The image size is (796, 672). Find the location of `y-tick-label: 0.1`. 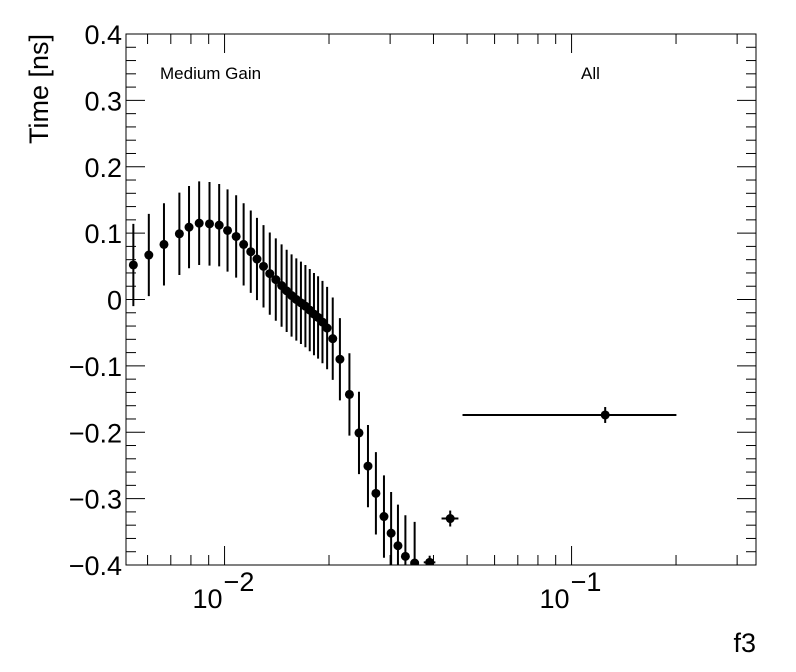

y-tick-label: 0.1 is located at coordinates (103, 234).